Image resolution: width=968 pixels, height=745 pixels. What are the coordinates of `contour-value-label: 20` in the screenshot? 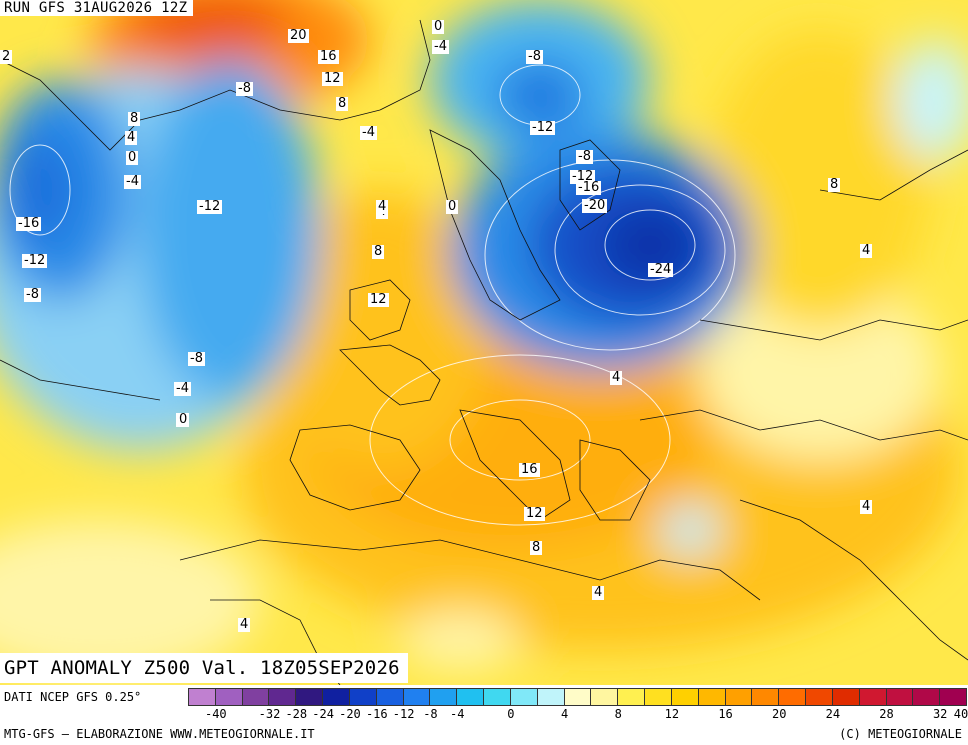 It's located at (298, 35).